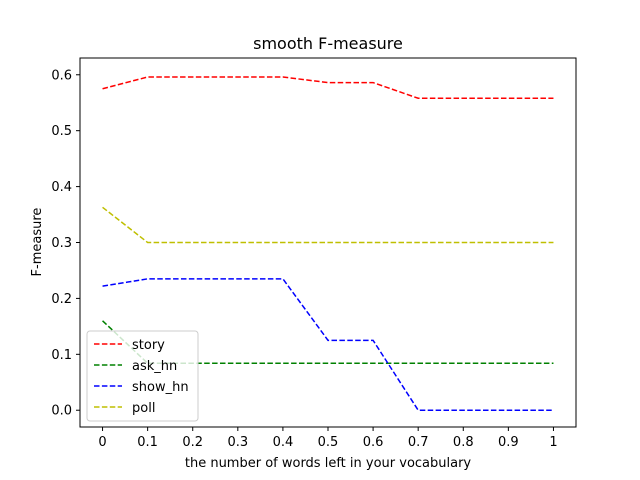 The image size is (640, 480). Describe the element at coordinates (61, 299) in the screenshot. I see `y-tick-label: 0.2` at that location.